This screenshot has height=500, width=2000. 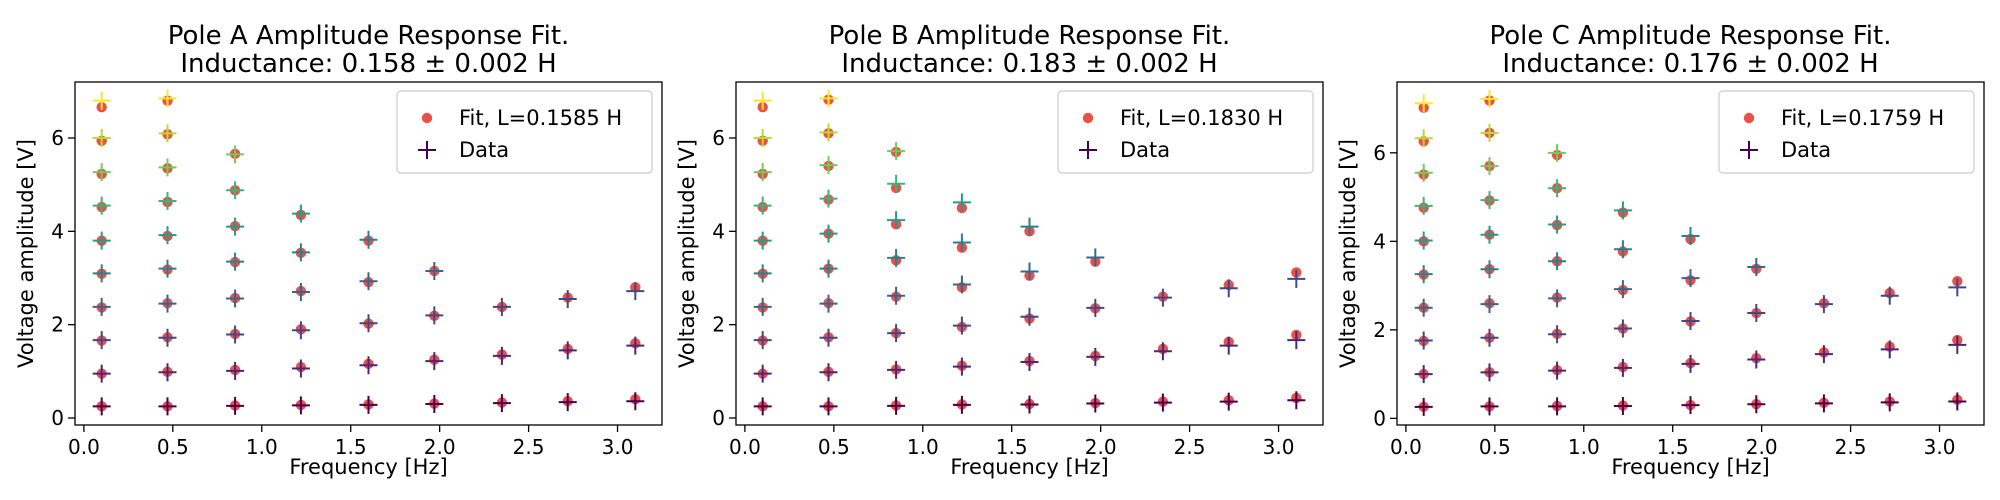 I want to click on legend-data-label: Data, so click(x=484, y=150).